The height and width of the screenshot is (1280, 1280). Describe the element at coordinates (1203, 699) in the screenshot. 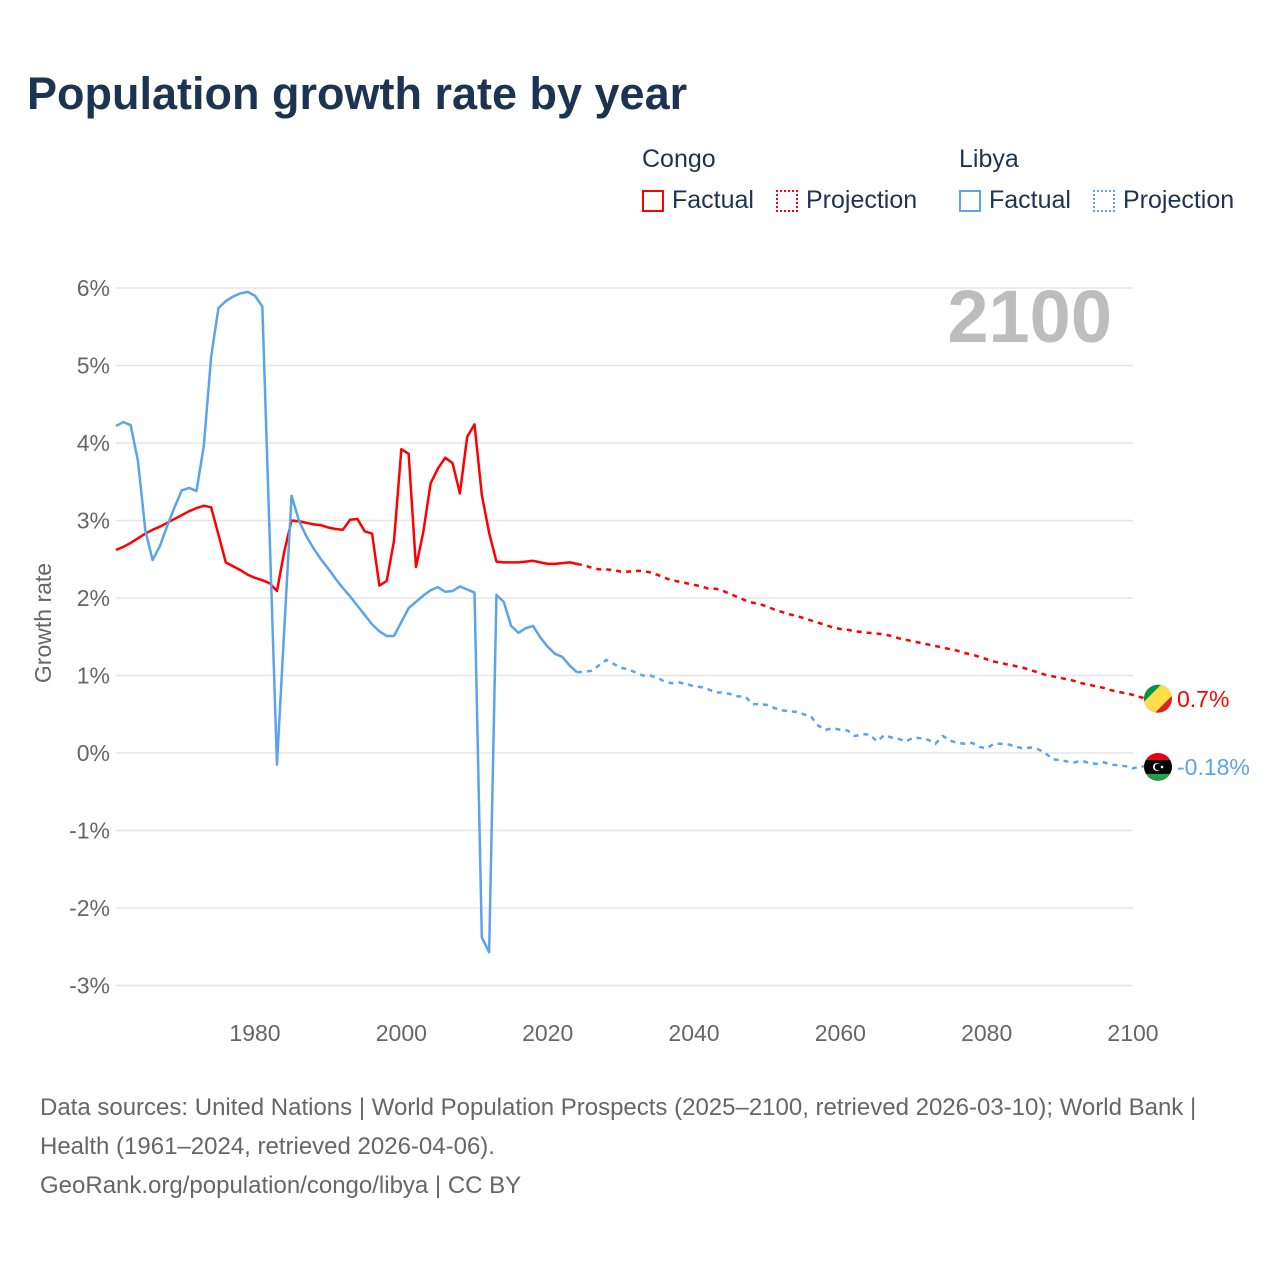

I see `congo-end-value: 0.7%` at that location.